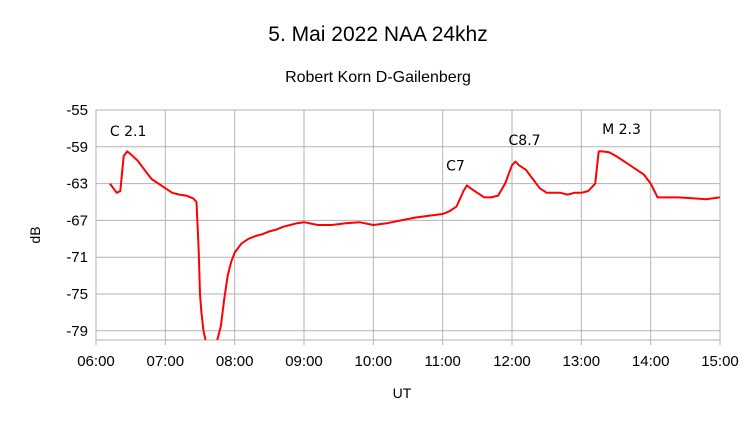  Describe the element at coordinates (77, 184) in the screenshot. I see `y-tick-label: -63` at that location.